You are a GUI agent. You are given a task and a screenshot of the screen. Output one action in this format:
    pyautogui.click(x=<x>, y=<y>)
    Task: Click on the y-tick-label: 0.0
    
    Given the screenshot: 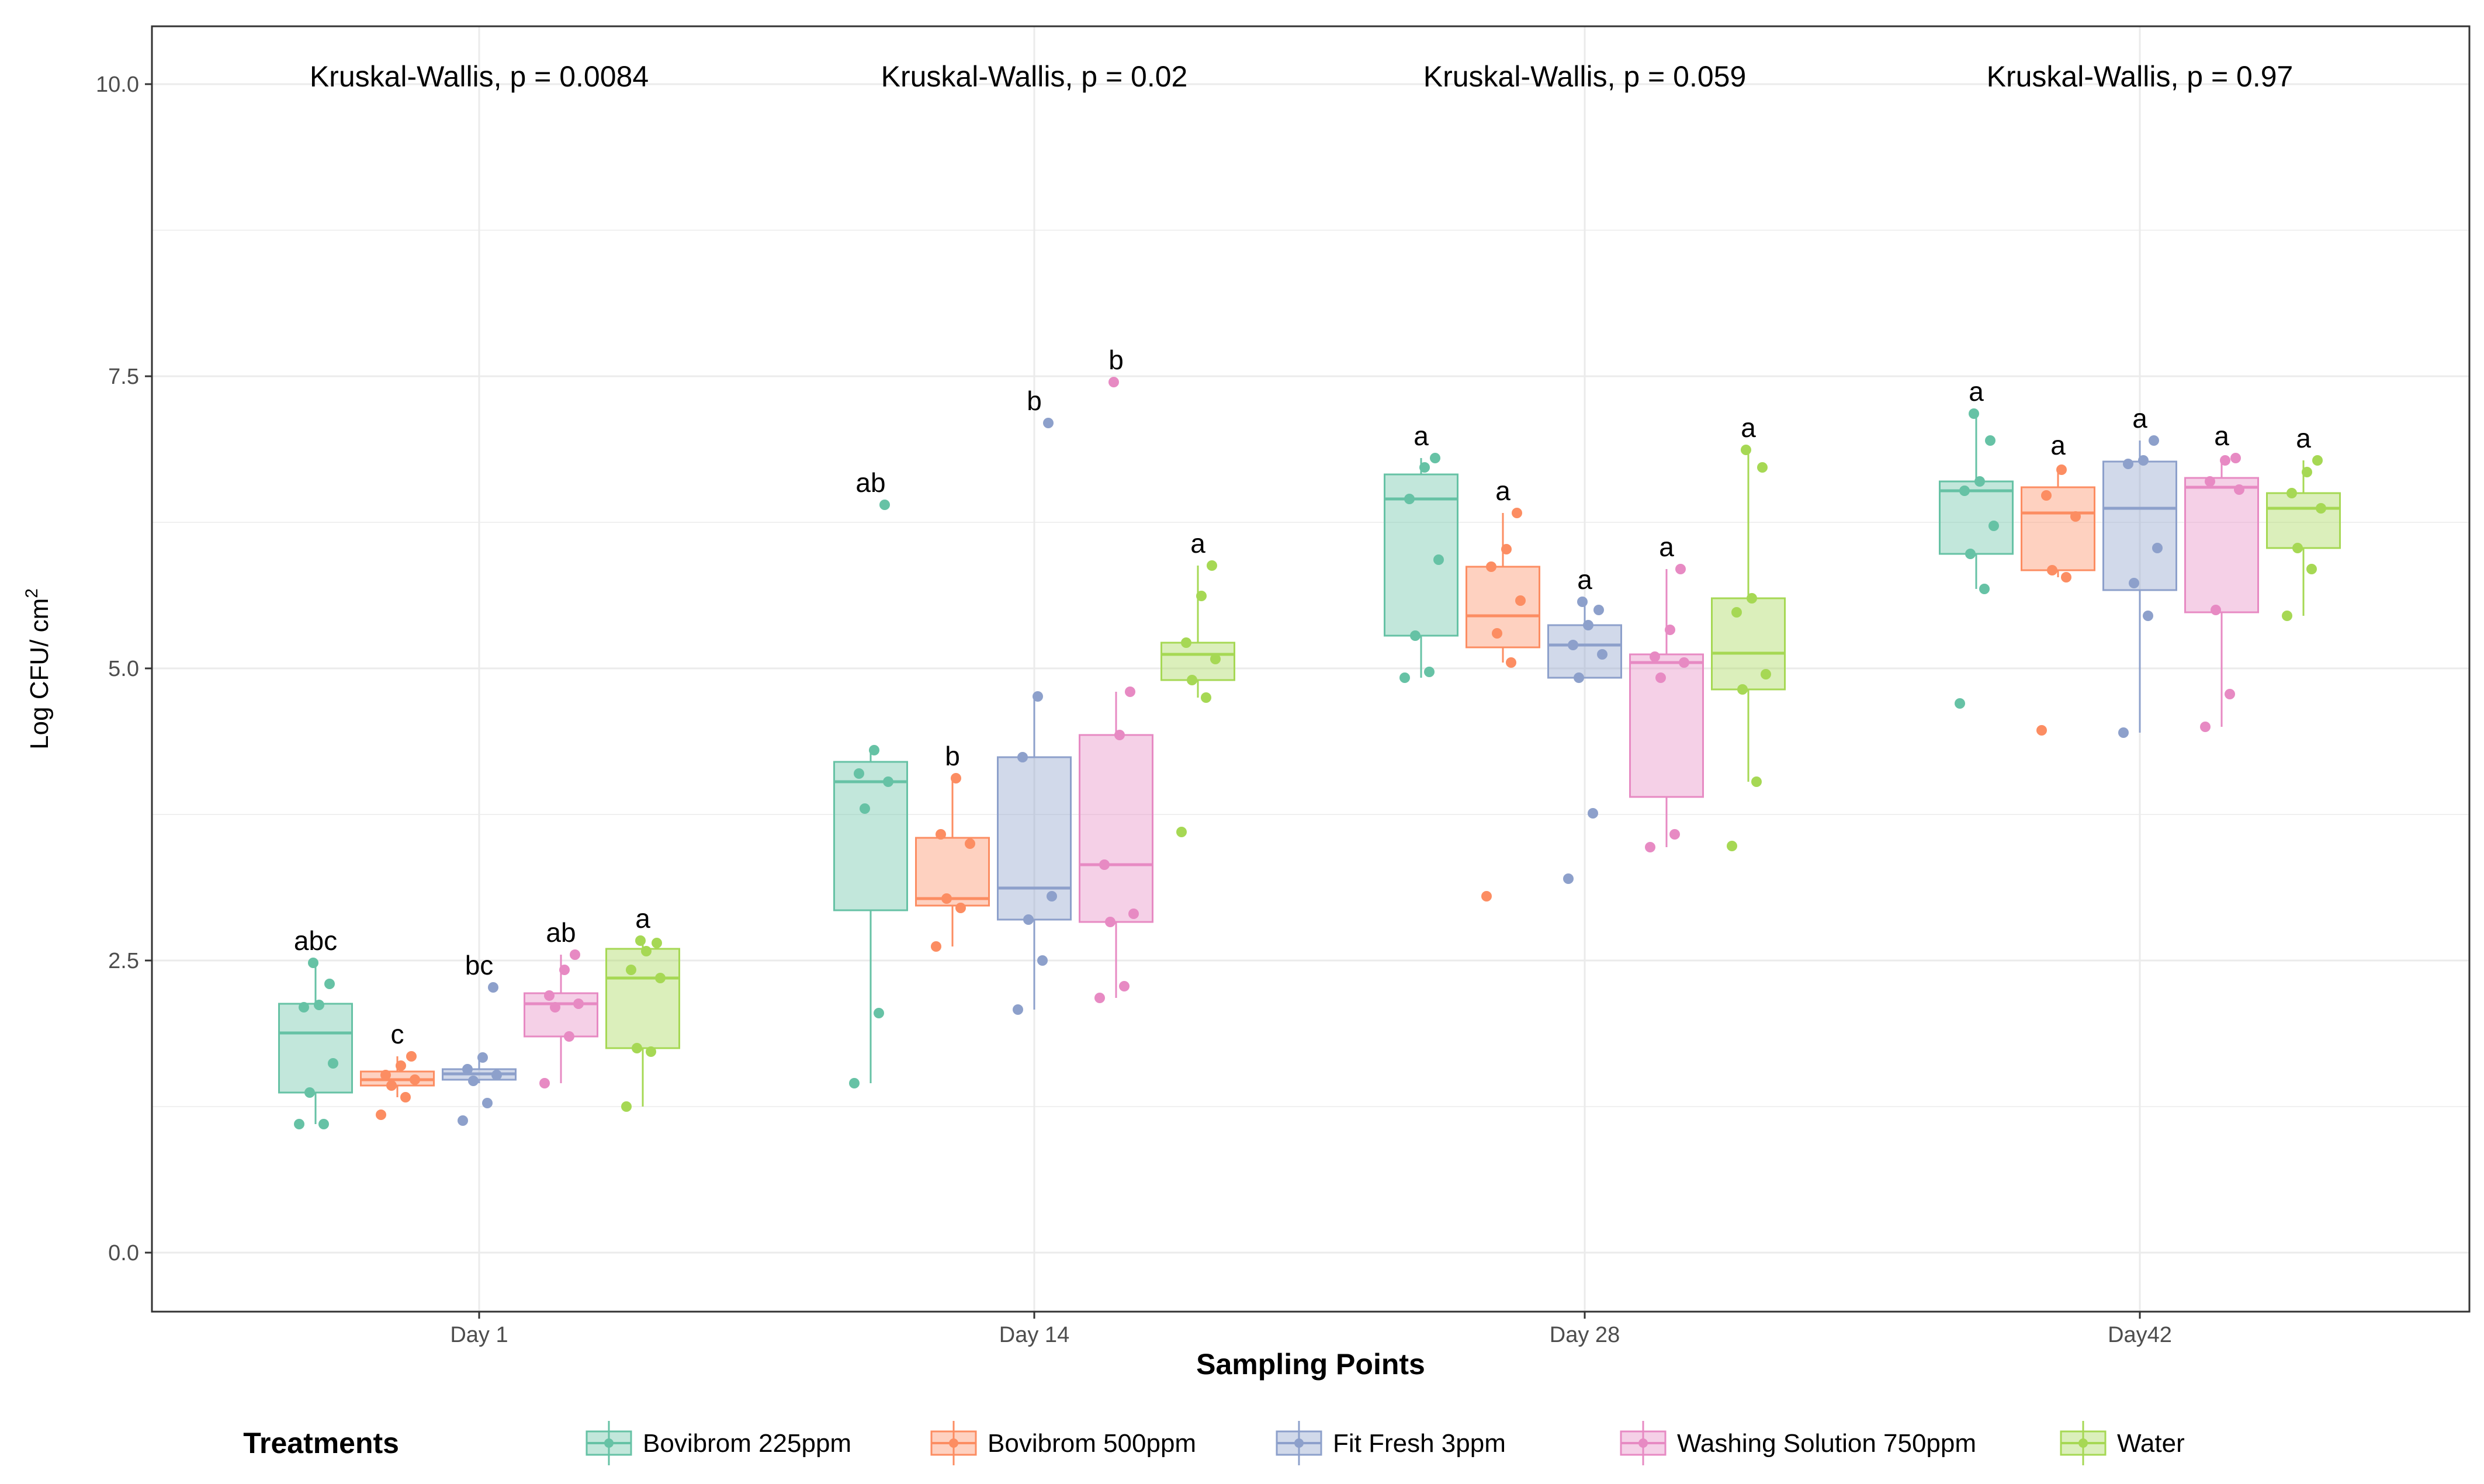 What is the action you would take?
    pyautogui.click(x=123, y=1253)
    